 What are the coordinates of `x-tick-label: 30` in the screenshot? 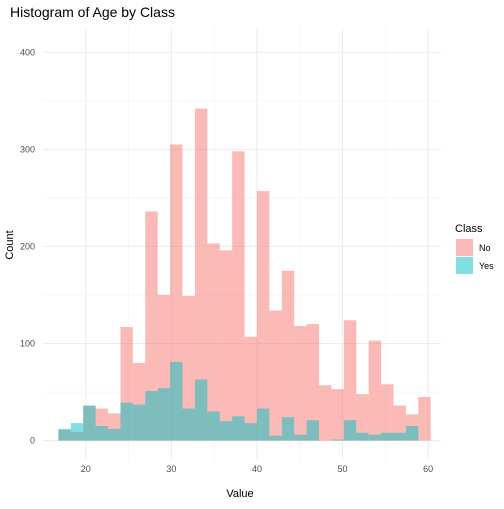 It's located at (171, 469).